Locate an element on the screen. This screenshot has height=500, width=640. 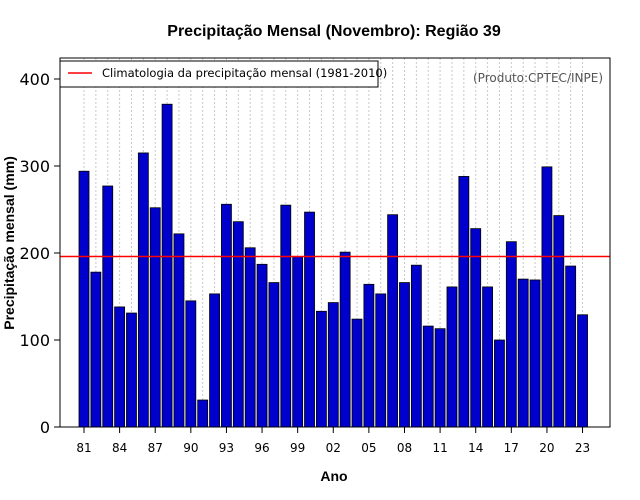
x-tick-label: 02 is located at coordinates (333, 448).